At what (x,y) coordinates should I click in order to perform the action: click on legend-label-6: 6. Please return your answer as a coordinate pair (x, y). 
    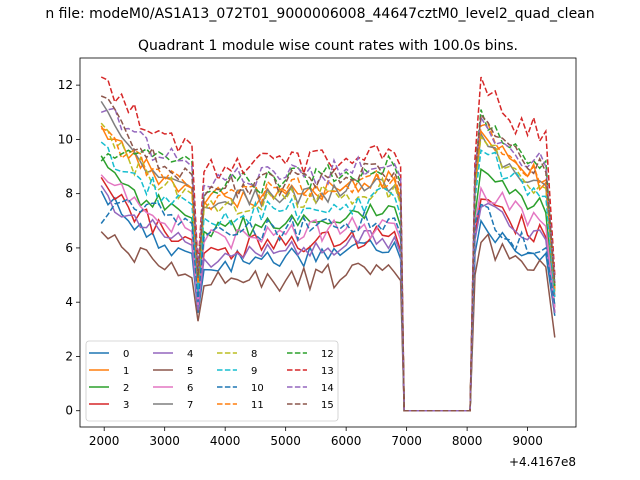
    Looking at the image, I should click on (190, 388).